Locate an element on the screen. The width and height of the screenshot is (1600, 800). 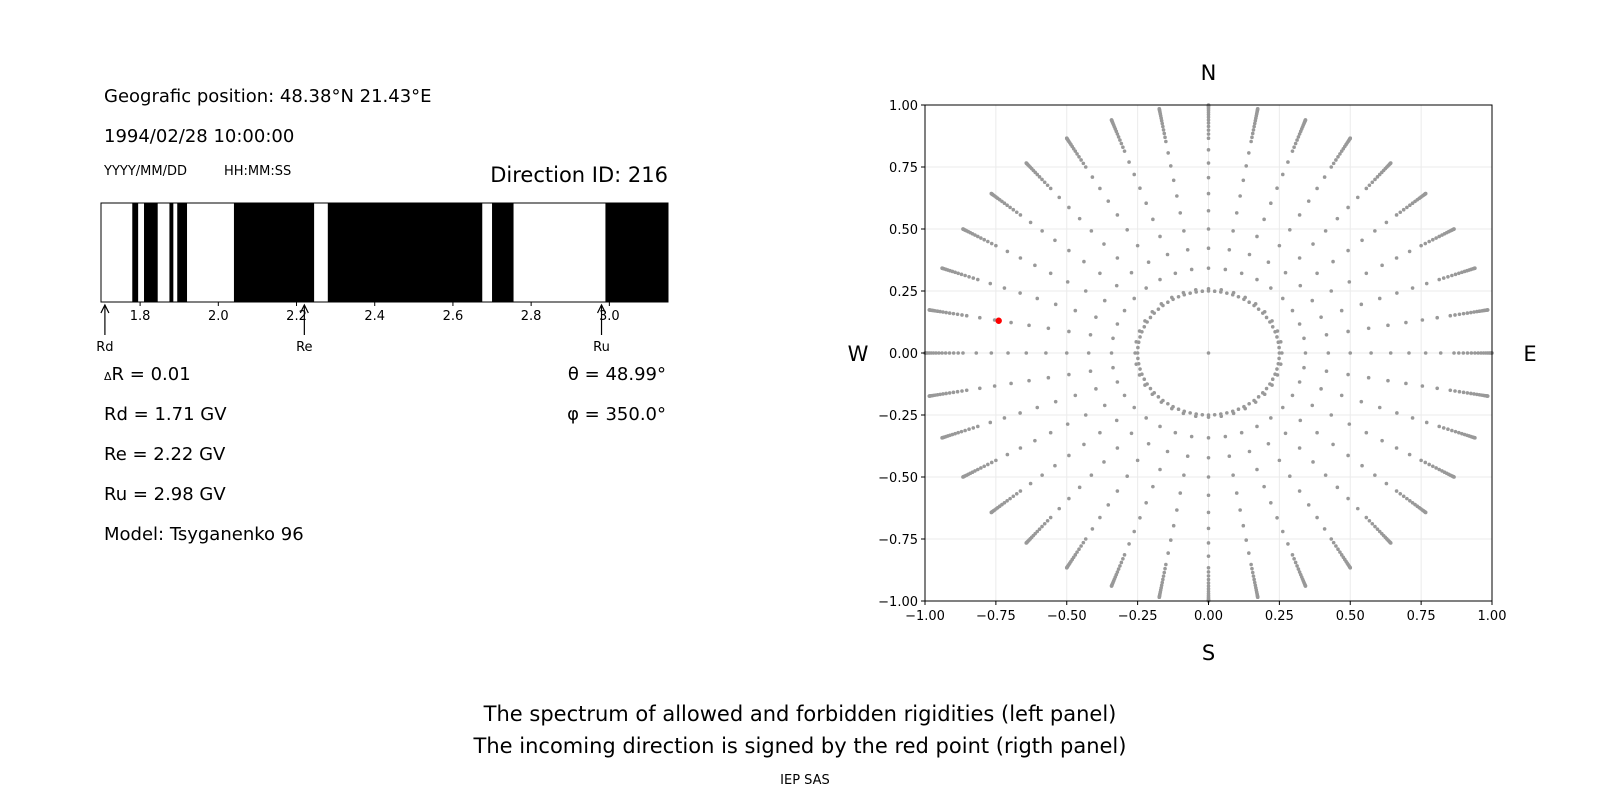
x-tick-label: −0.50 is located at coordinates (1067, 616).